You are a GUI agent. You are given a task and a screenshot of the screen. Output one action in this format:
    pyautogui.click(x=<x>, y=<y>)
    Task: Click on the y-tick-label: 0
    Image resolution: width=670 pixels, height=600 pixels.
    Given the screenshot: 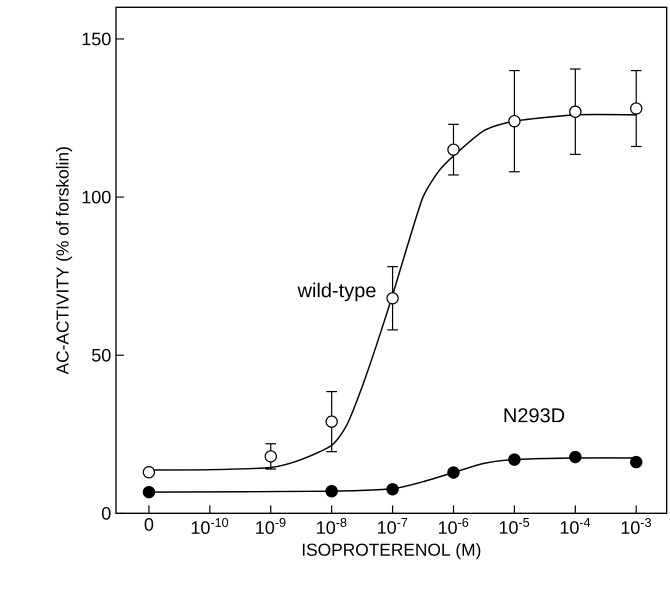 What is the action you would take?
    pyautogui.click(x=106, y=513)
    